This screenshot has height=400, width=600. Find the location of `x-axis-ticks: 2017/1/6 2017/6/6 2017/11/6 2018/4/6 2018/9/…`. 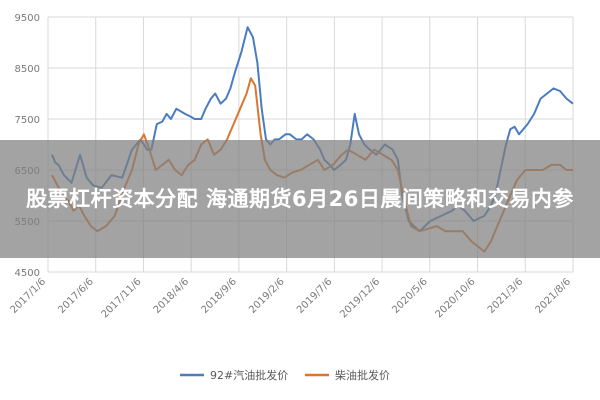

x-axis-ticks: 2017/1/6 2017/6/6 2017/11/6 2018/4/6 2018/9/… is located at coordinates (291, 298).